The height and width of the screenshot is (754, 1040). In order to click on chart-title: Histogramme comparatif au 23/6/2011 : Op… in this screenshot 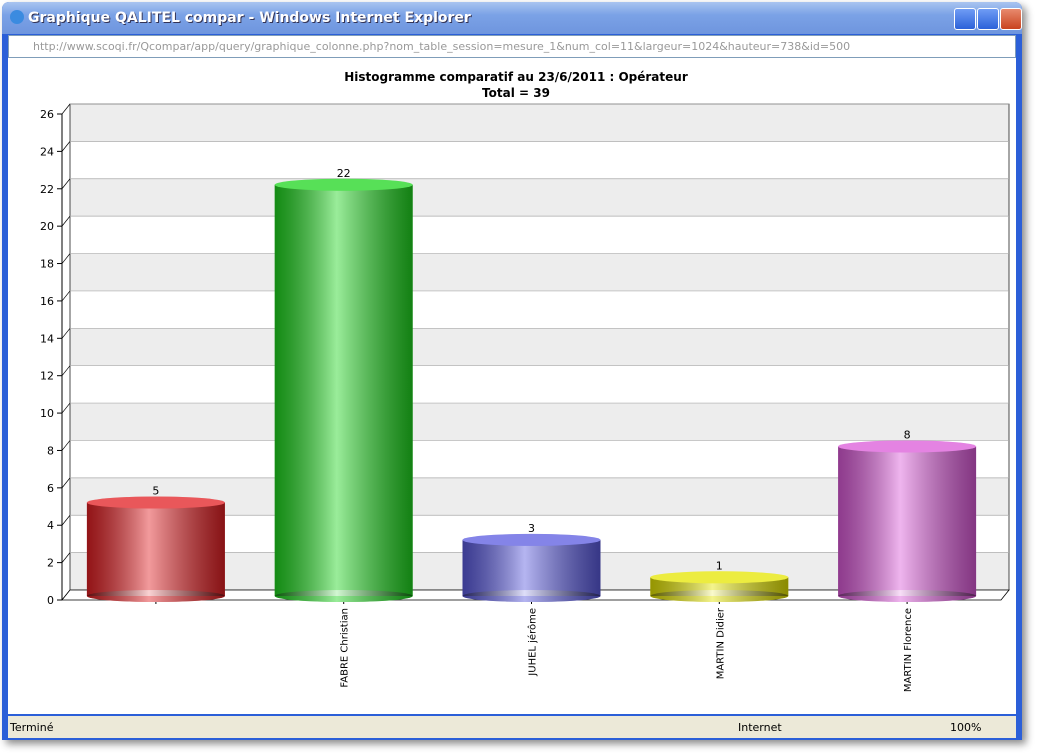, I will do `click(516, 77)`.